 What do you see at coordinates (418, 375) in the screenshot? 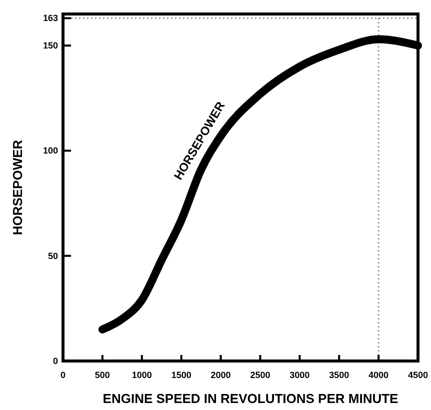
I see `x-tick-label: 4500` at bounding box center [418, 375].